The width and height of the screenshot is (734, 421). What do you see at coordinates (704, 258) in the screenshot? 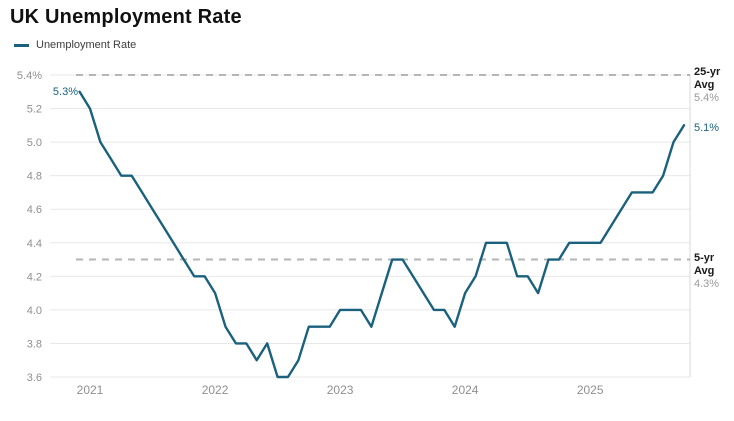
I see `avg-5yr-title-line1: 5-yr` at bounding box center [704, 258].